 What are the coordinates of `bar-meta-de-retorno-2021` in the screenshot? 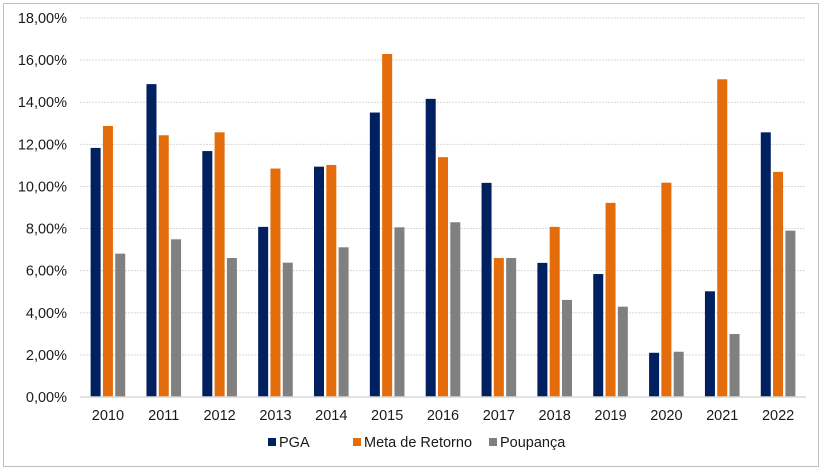 It's located at (722, 238).